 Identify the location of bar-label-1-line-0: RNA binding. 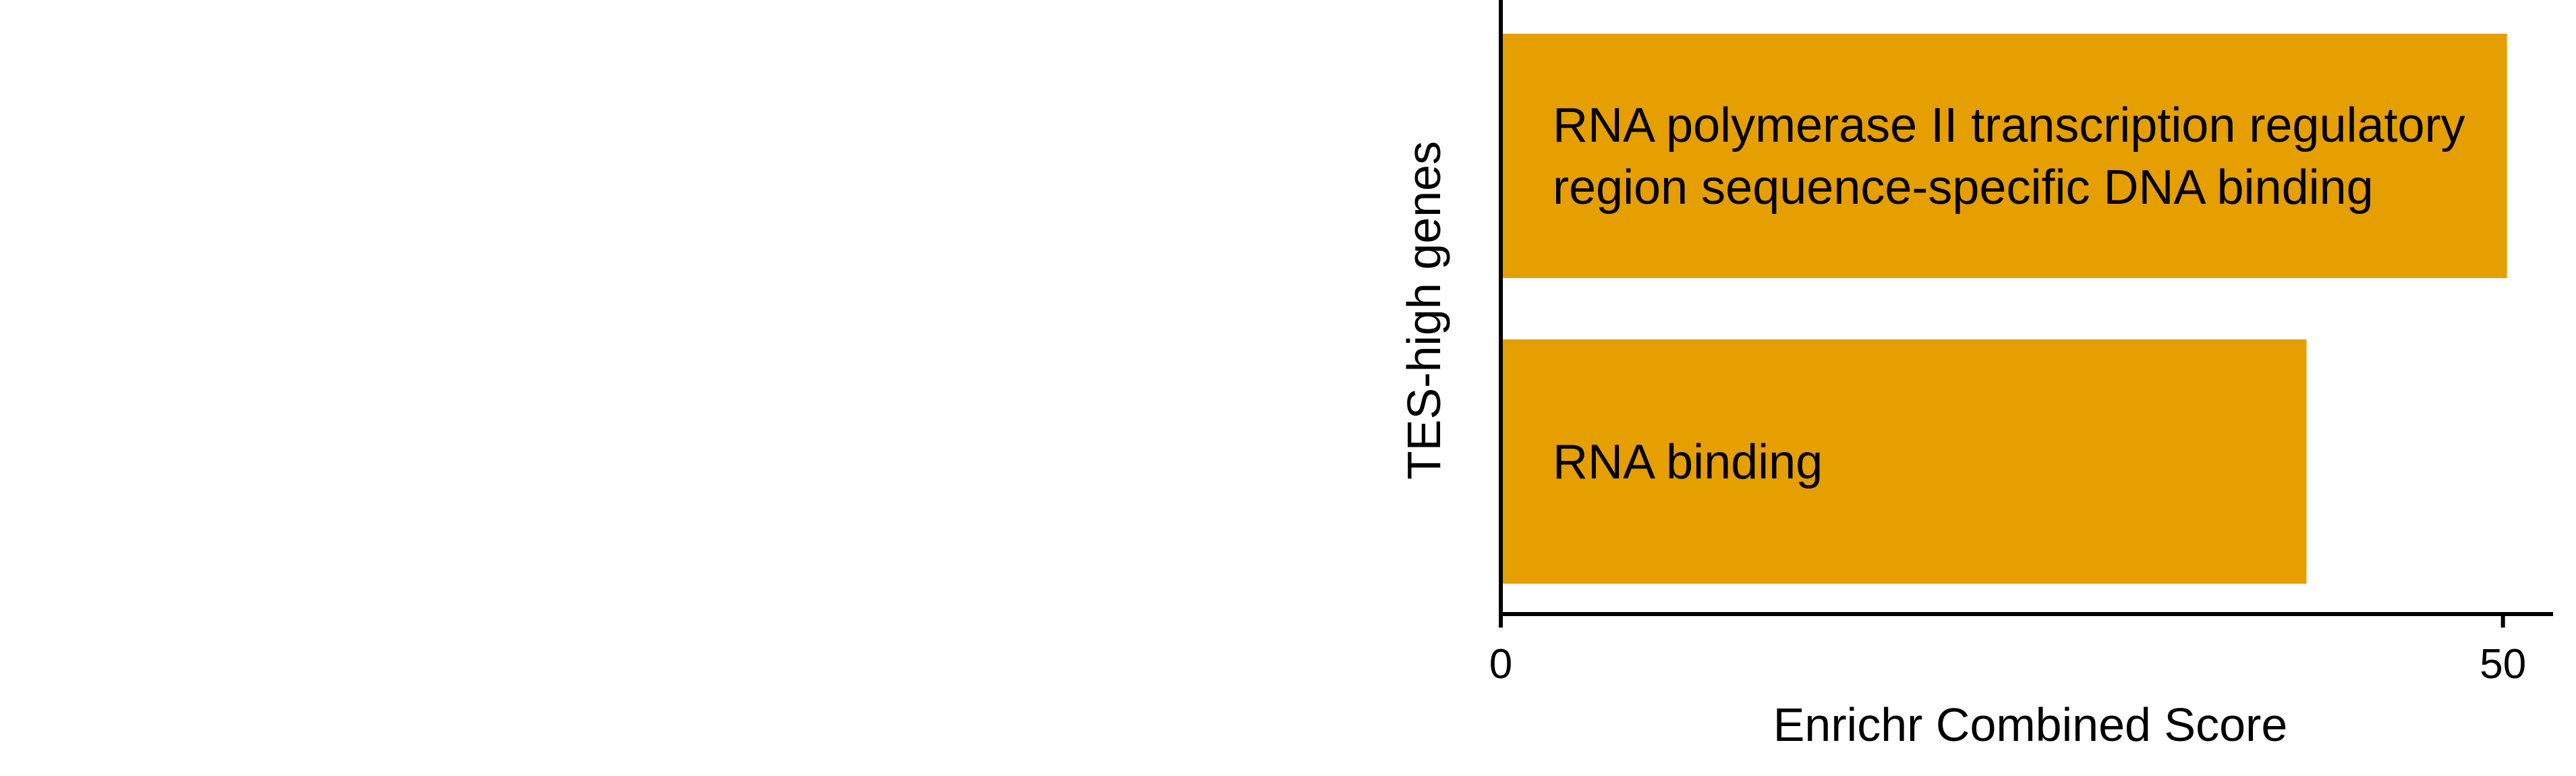
(1688, 462).